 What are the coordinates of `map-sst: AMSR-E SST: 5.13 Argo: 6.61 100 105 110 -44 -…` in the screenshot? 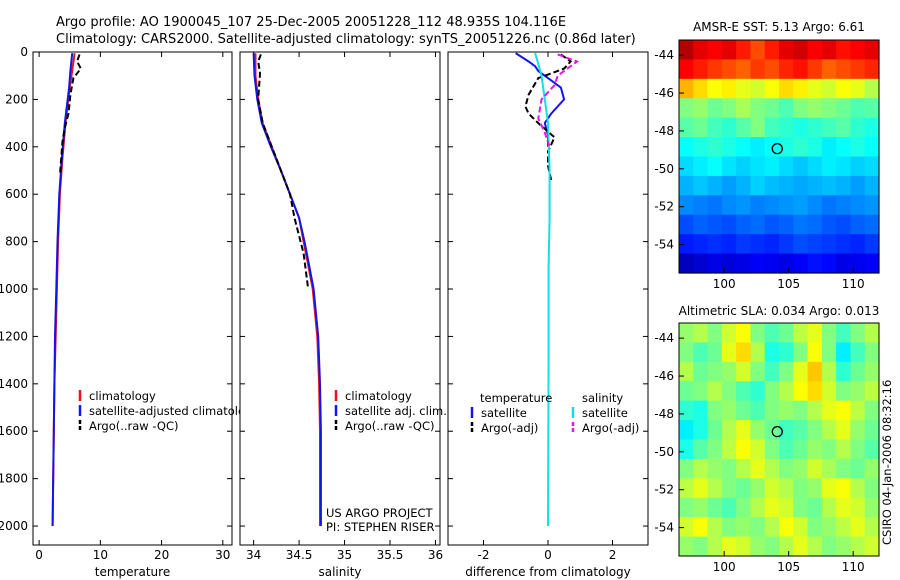 It's located at (767, 155).